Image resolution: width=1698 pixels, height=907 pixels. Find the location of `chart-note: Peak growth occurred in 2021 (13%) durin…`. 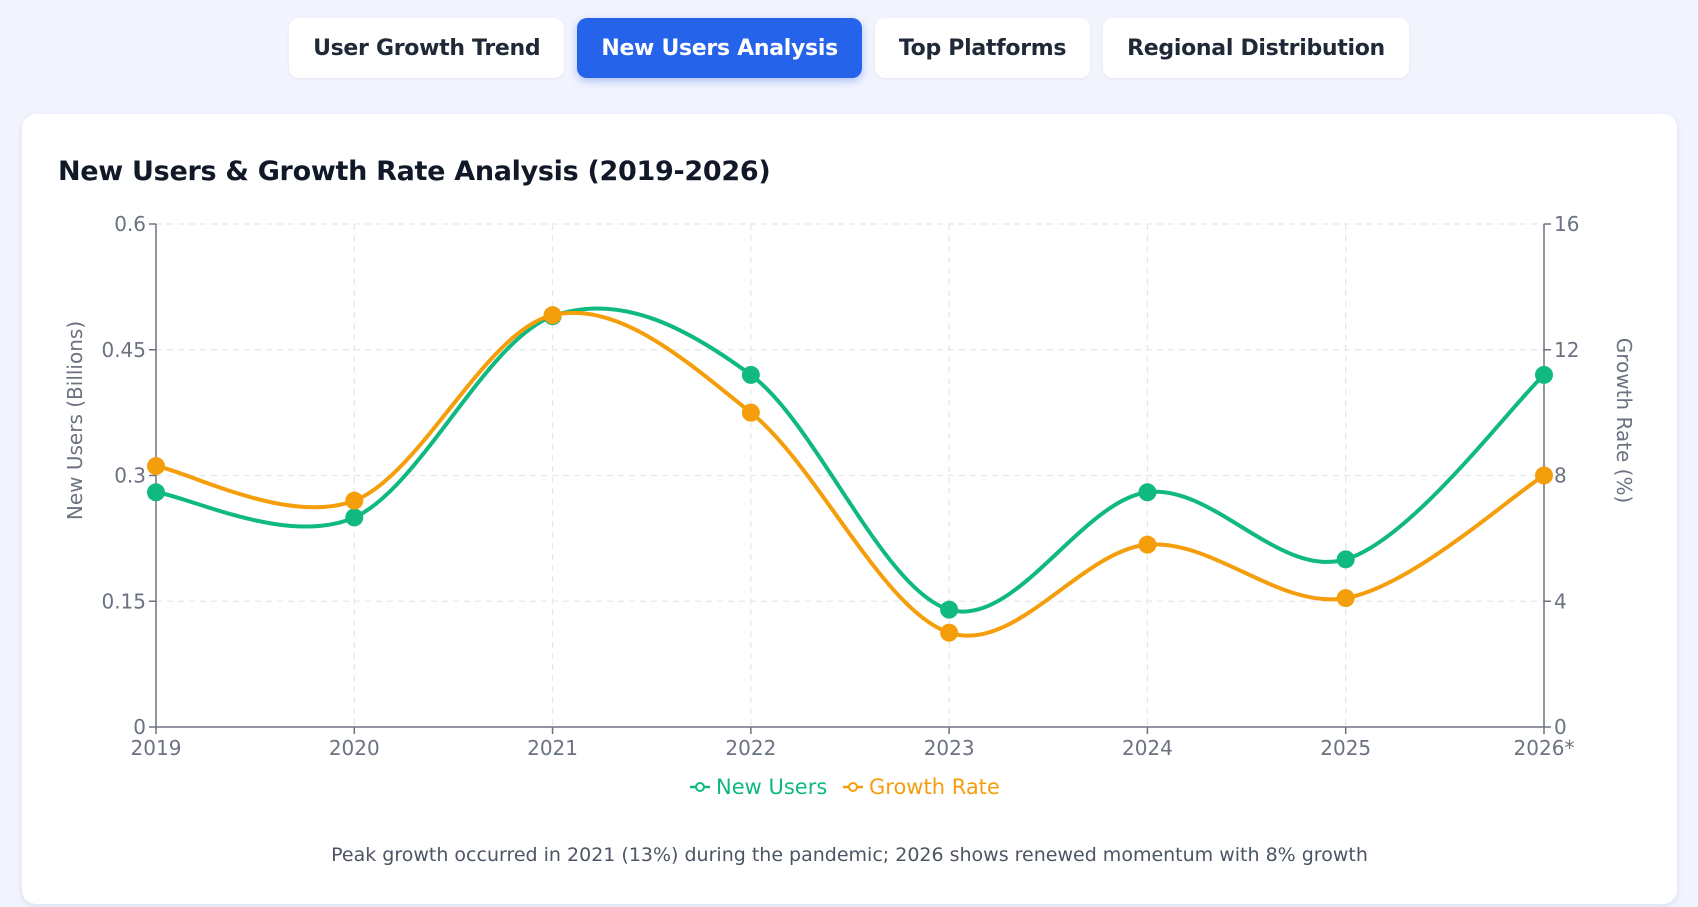

chart-note: Peak growth occurred in 2021 (13%) durin… is located at coordinates (849, 855).